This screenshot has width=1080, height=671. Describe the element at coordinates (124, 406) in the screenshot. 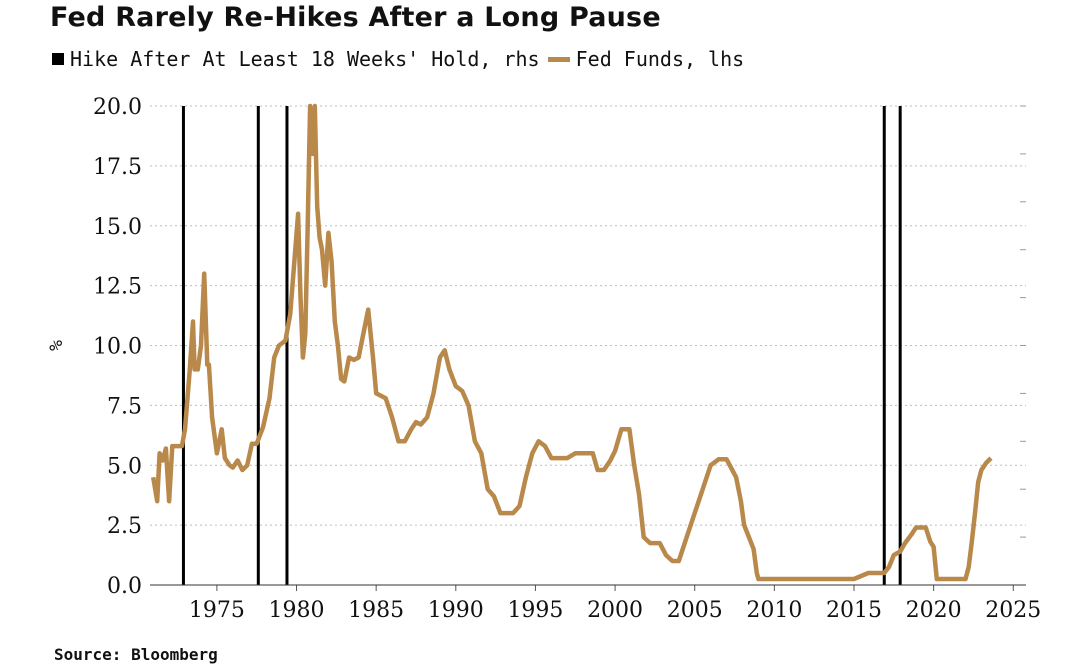

I see `y-tick-label: 7.5` at that location.